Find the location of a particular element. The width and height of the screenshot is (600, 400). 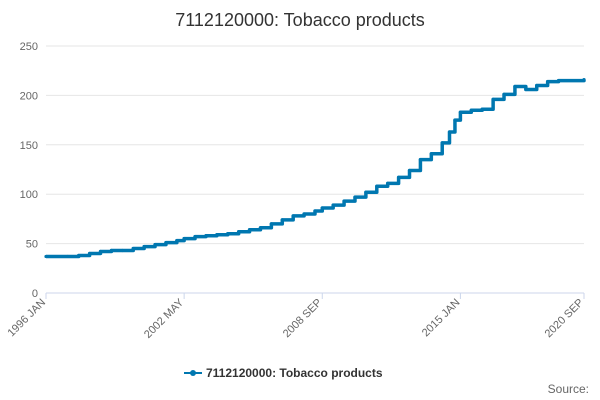

y-tick-label: 150 is located at coordinates (29, 146).